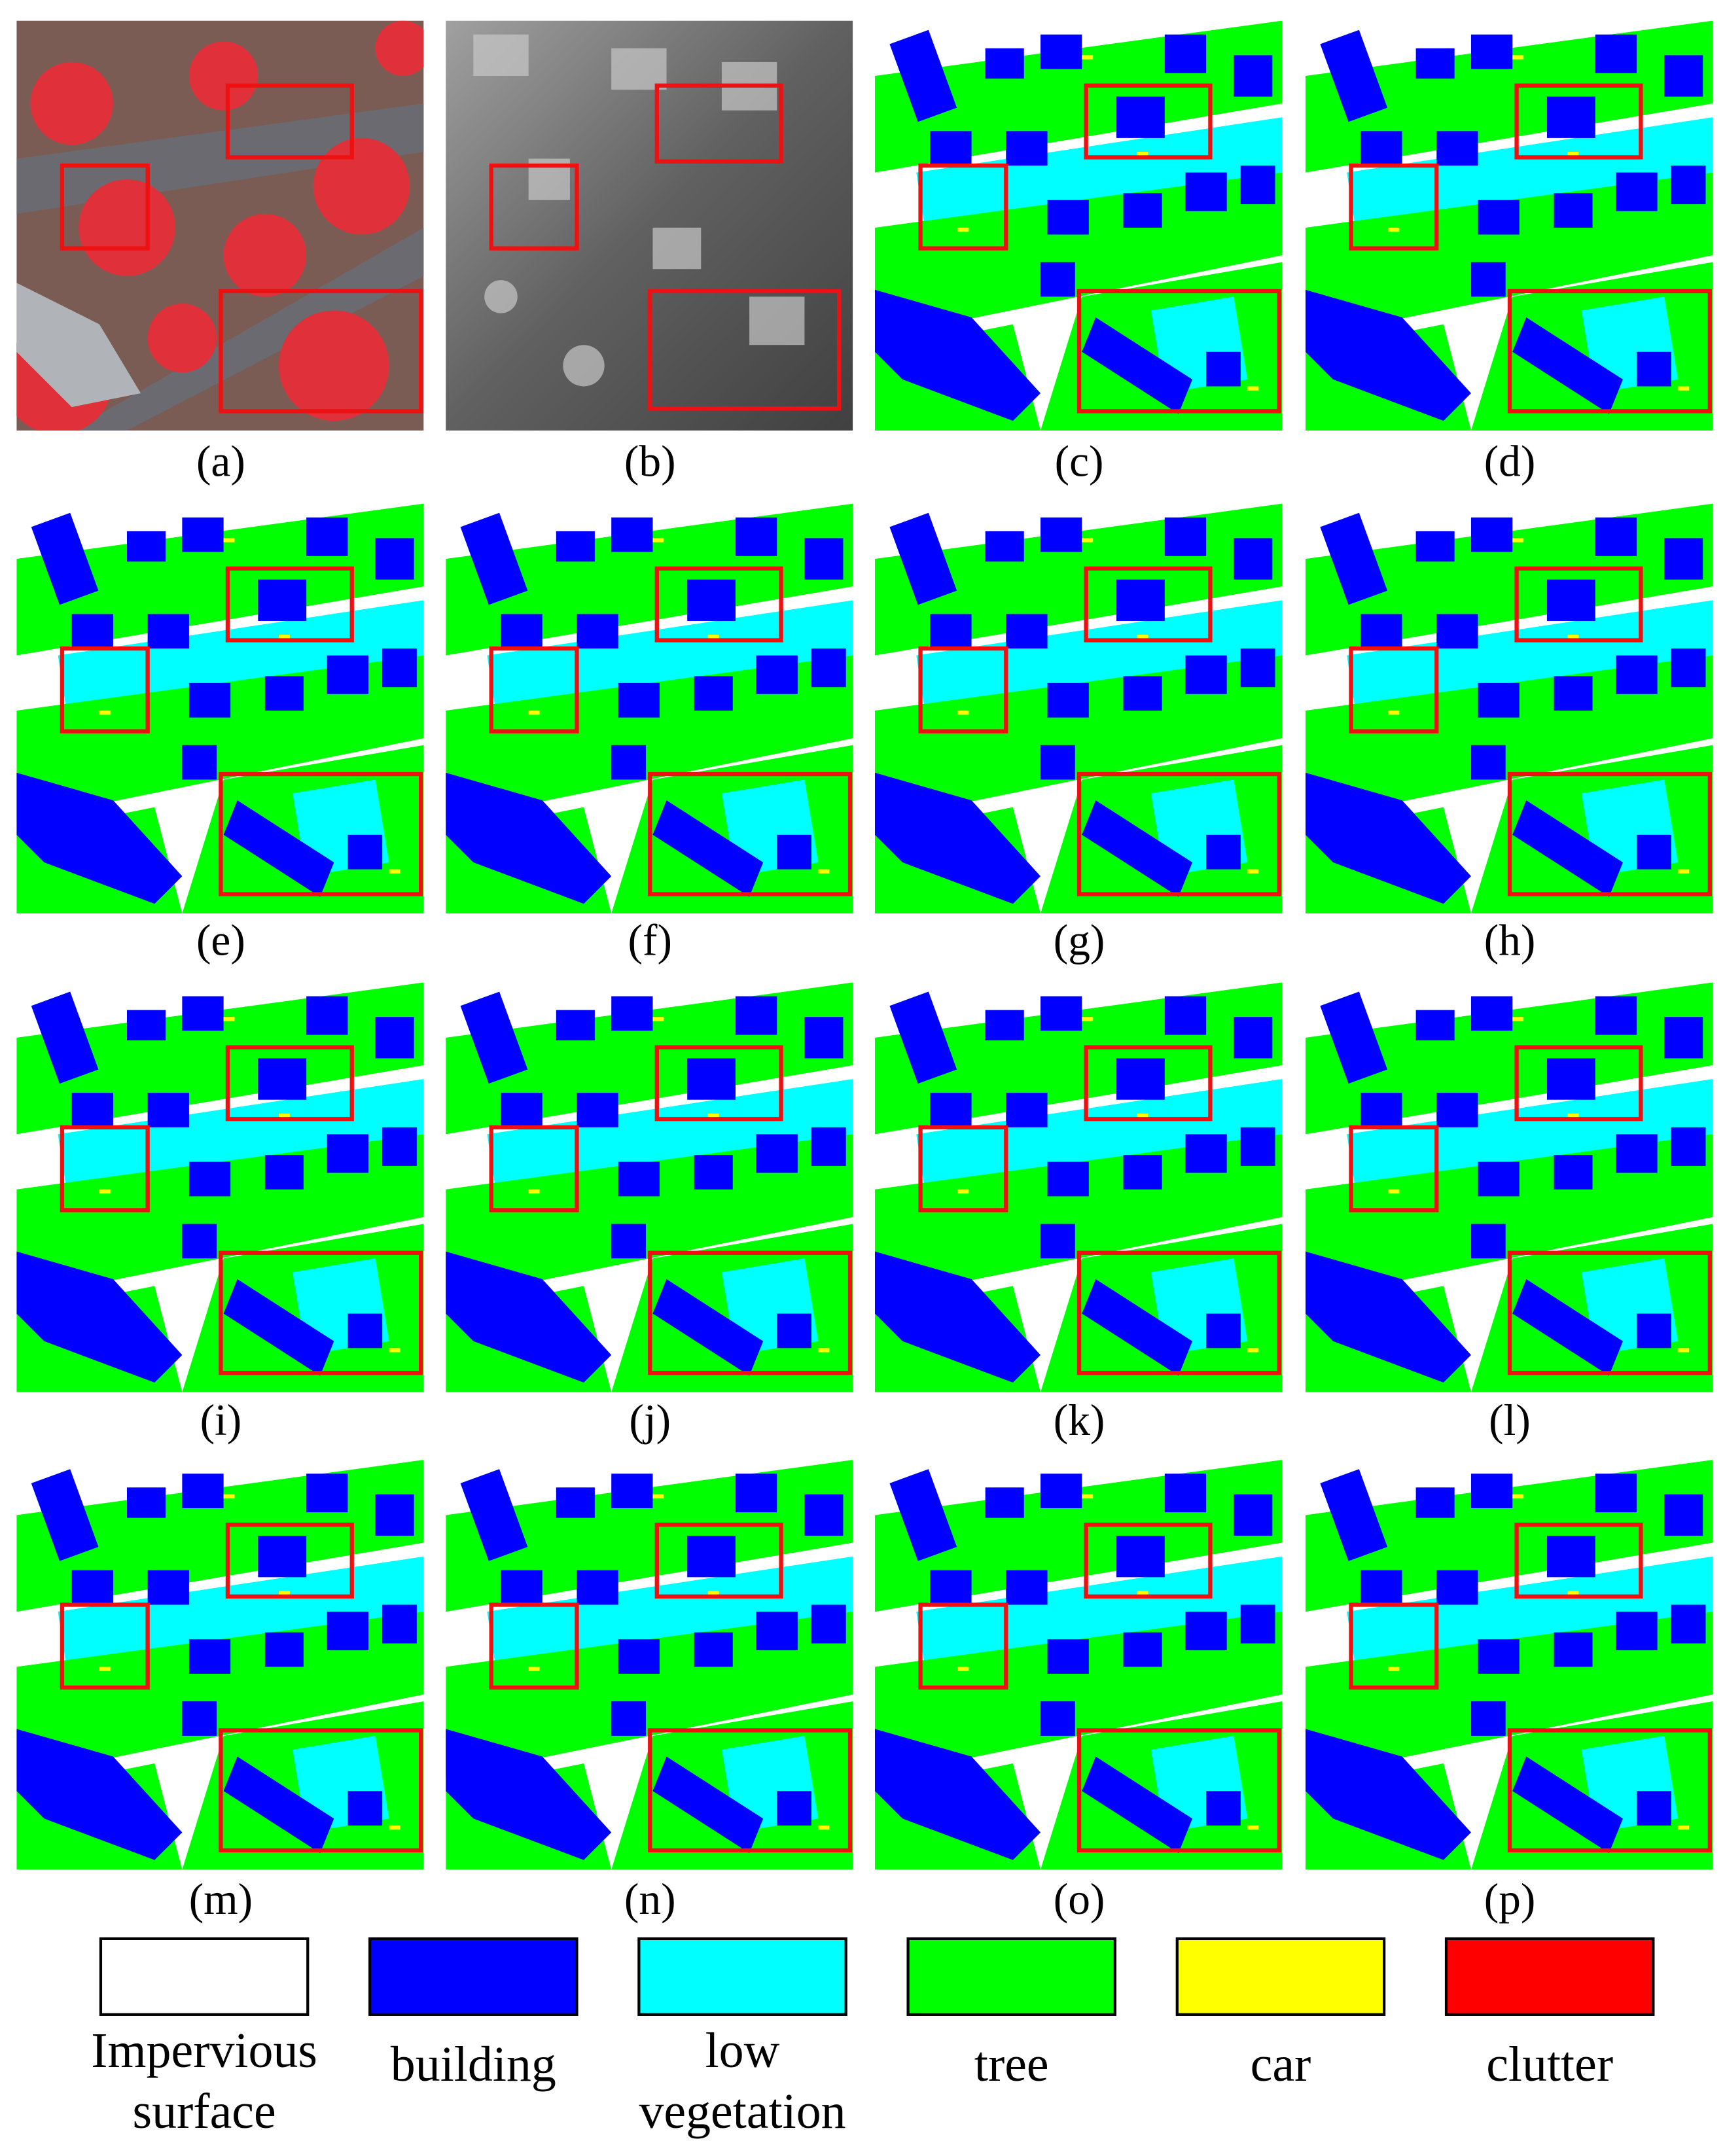 The image size is (1725, 2156). What do you see at coordinates (1281, 2064) in the screenshot?
I see `legend-label: car` at bounding box center [1281, 2064].